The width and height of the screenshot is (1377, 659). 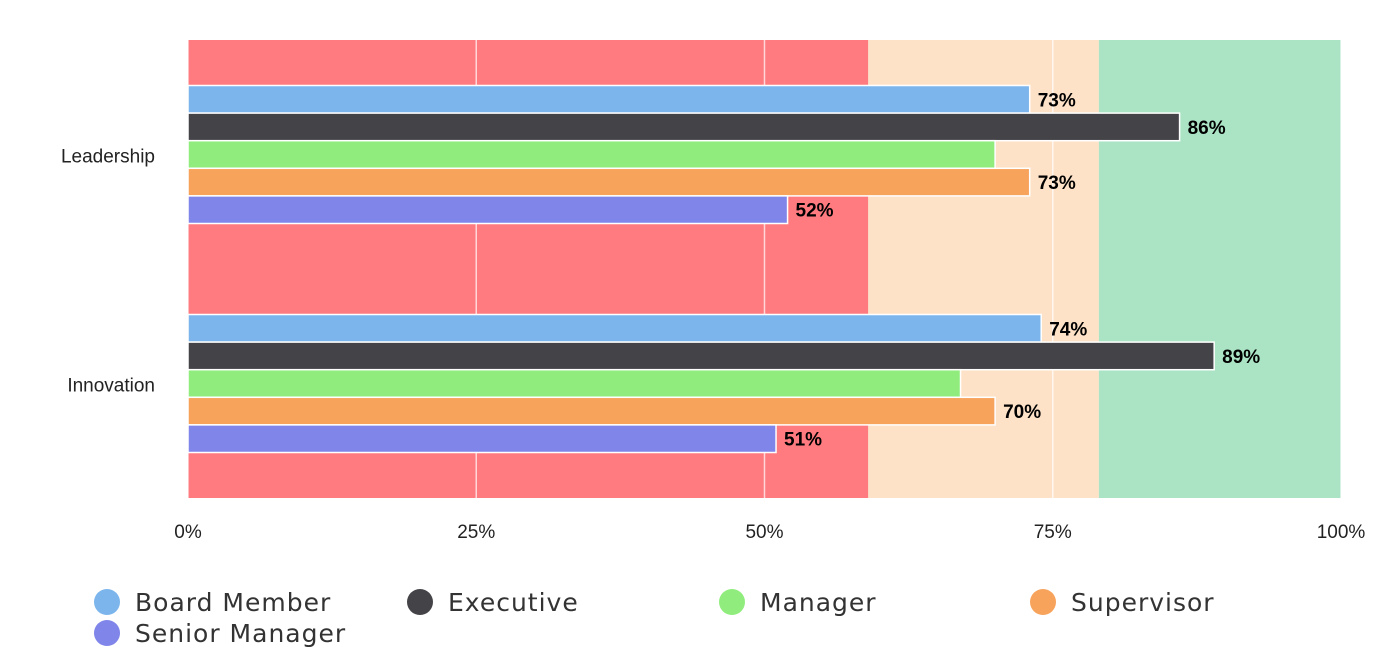 What do you see at coordinates (240, 633) in the screenshot?
I see `legend-label: Senior Manager` at bounding box center [240, 633].